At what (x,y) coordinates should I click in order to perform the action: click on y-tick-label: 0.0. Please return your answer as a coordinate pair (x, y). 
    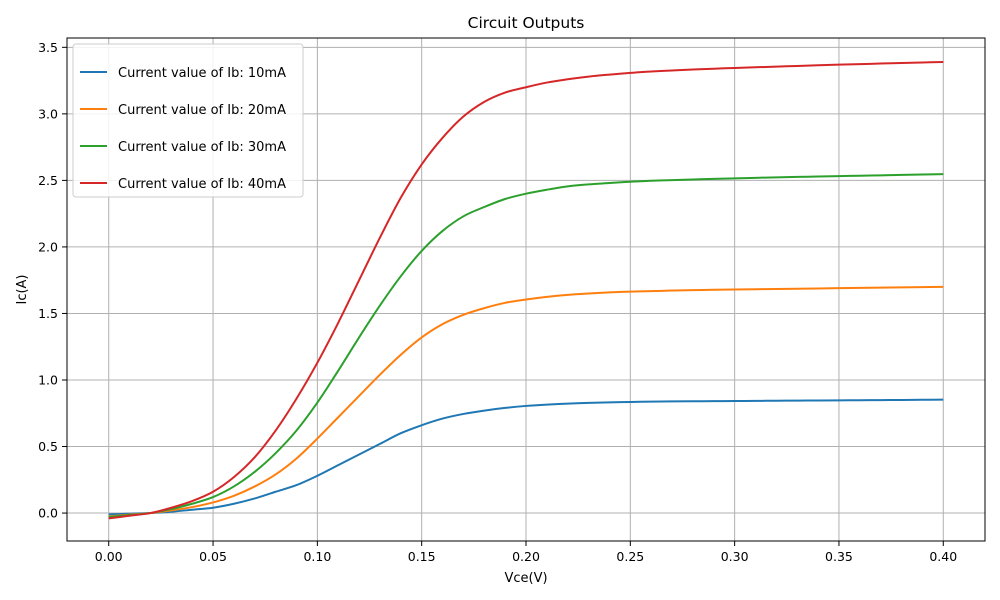
    Looking at the image, I should click on (48, 513).